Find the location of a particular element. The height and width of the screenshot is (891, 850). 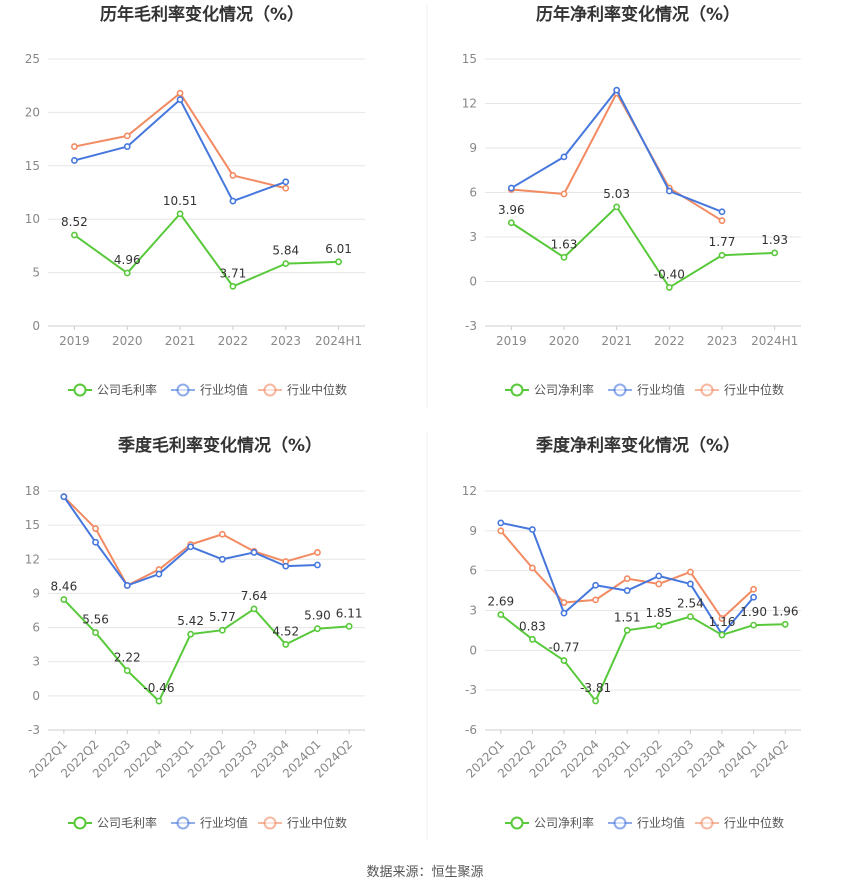

chart-2-data-label-1: 5.56 is located at coordinates (95, 620).